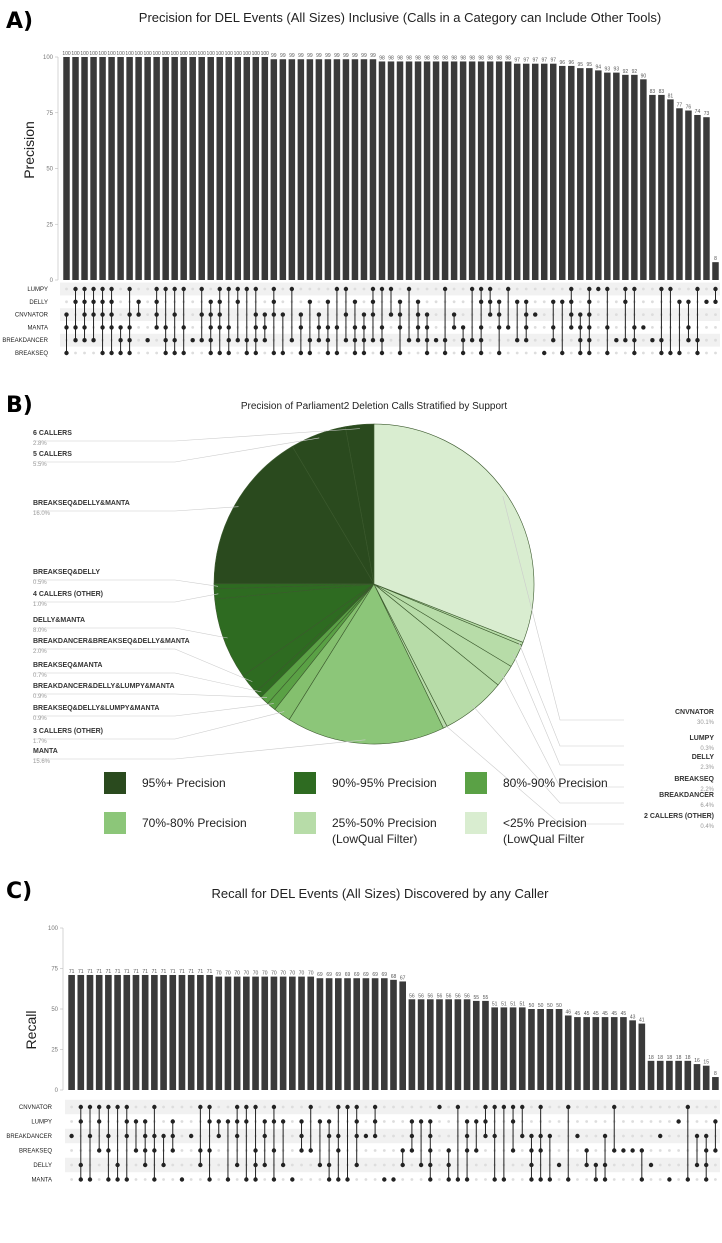 This screenshot has width=722, height=1243. Describe the element at coordinates (702, 738) in the screenshot. I see `pie-slice-label: LUMPY` at that location.